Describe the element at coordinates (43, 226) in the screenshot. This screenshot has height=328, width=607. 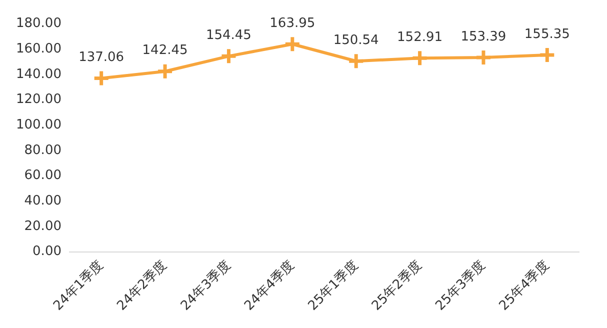
I see `y-tick-label: 20.00` at that location.